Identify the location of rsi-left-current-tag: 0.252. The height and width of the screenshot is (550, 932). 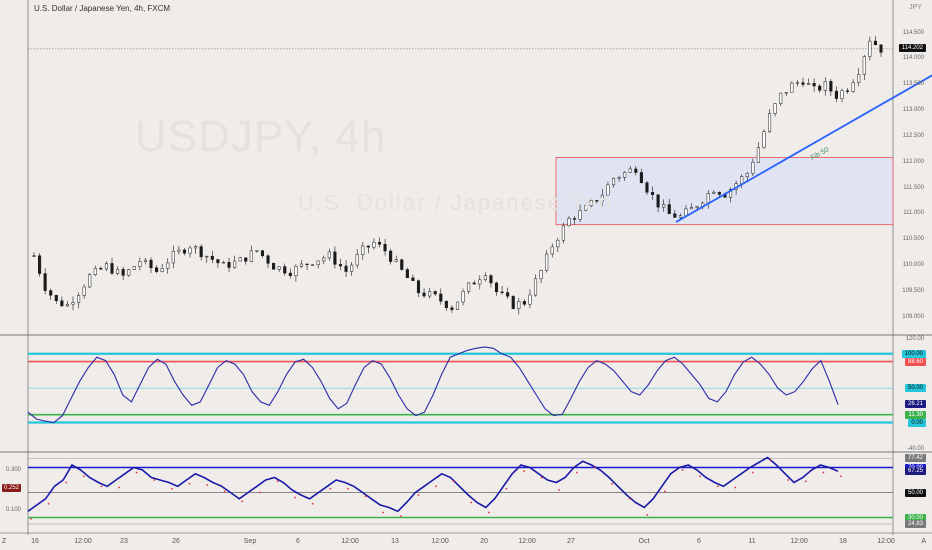
(12, 488).